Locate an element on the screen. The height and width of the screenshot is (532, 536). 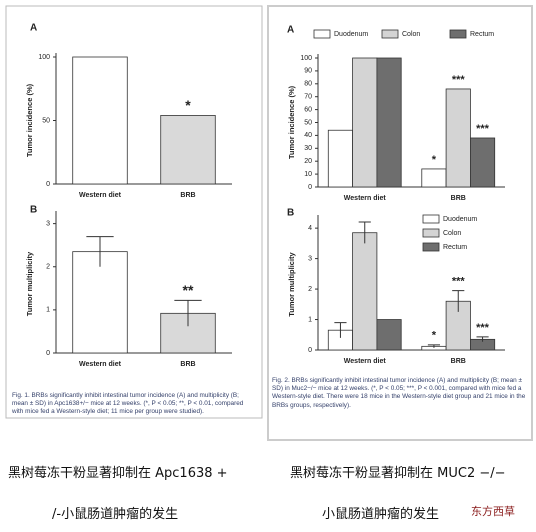
note-line: 黑树莓冻干粉显著抑制在 Apc1638 + is located at coordinates (118, 473).